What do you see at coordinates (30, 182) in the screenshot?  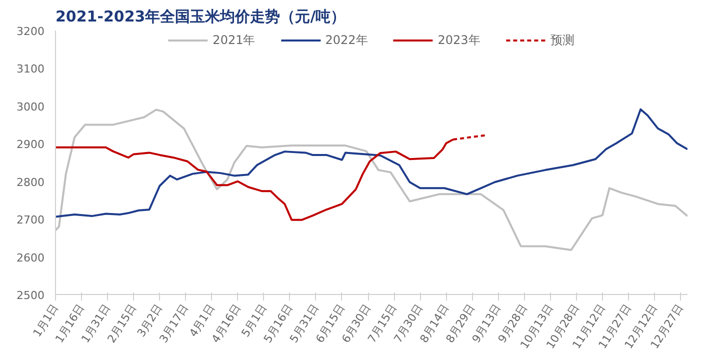 I see `y-tick-label: 2800` at bounding box center [30, 182].